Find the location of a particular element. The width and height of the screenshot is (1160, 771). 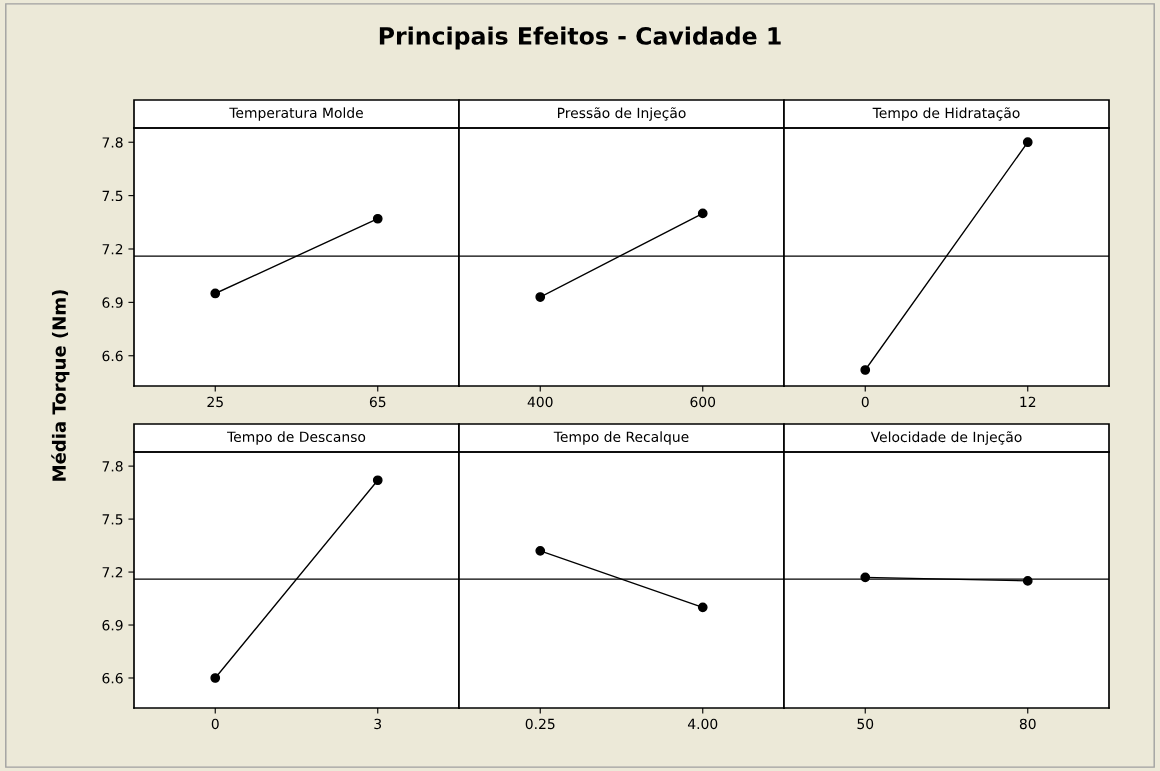

chart-title: Tempo de Hidratação is located at coordinates (946, 114).